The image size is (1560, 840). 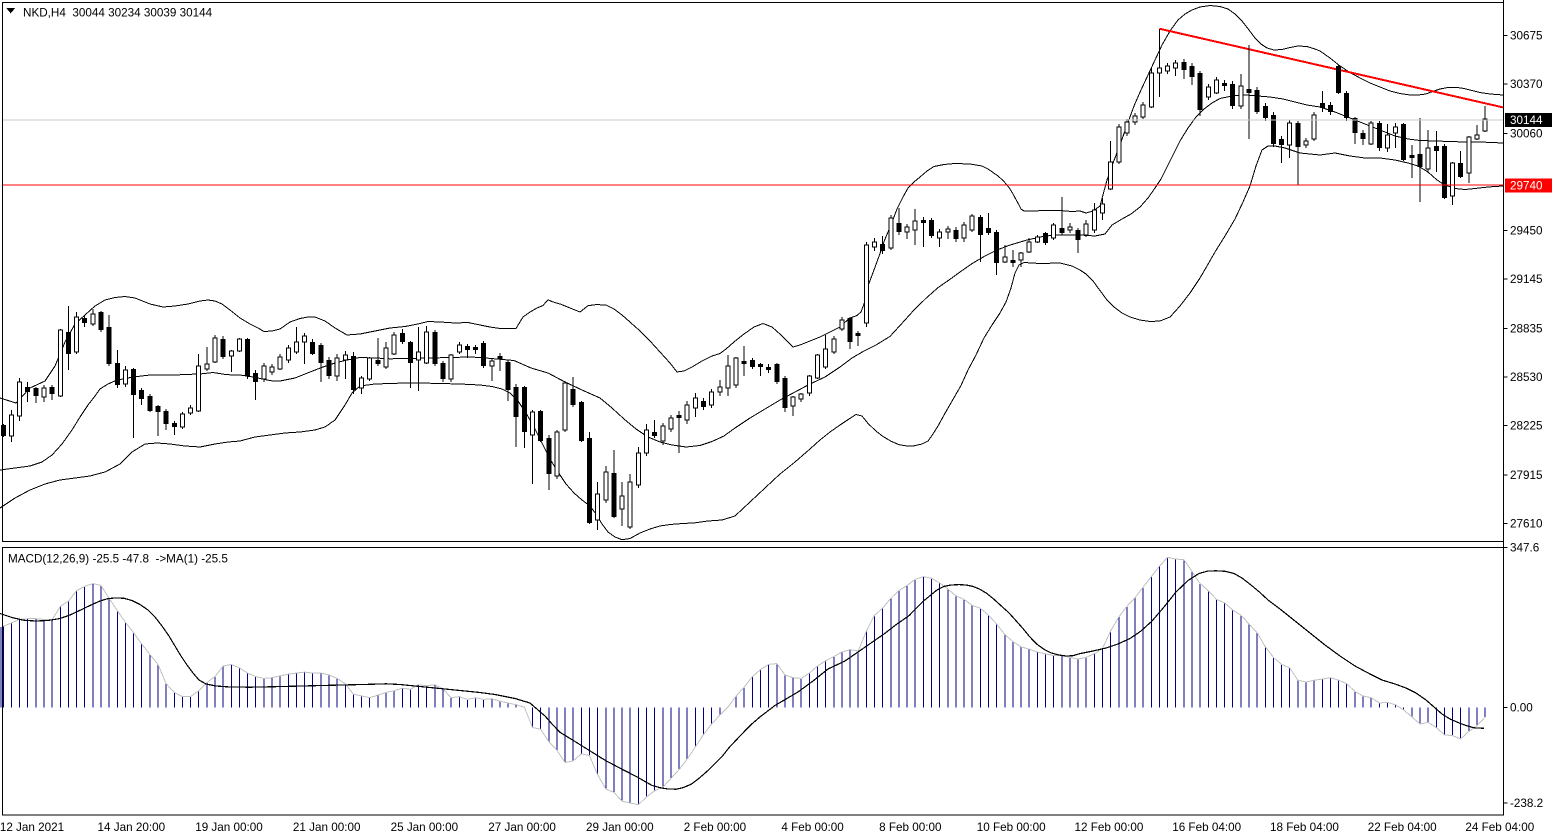 What do you see at coordinates (1402, 827) in the screenshot?
I see `svg-text: 22 Feb 04:00` at bounding box center [1402, 827].